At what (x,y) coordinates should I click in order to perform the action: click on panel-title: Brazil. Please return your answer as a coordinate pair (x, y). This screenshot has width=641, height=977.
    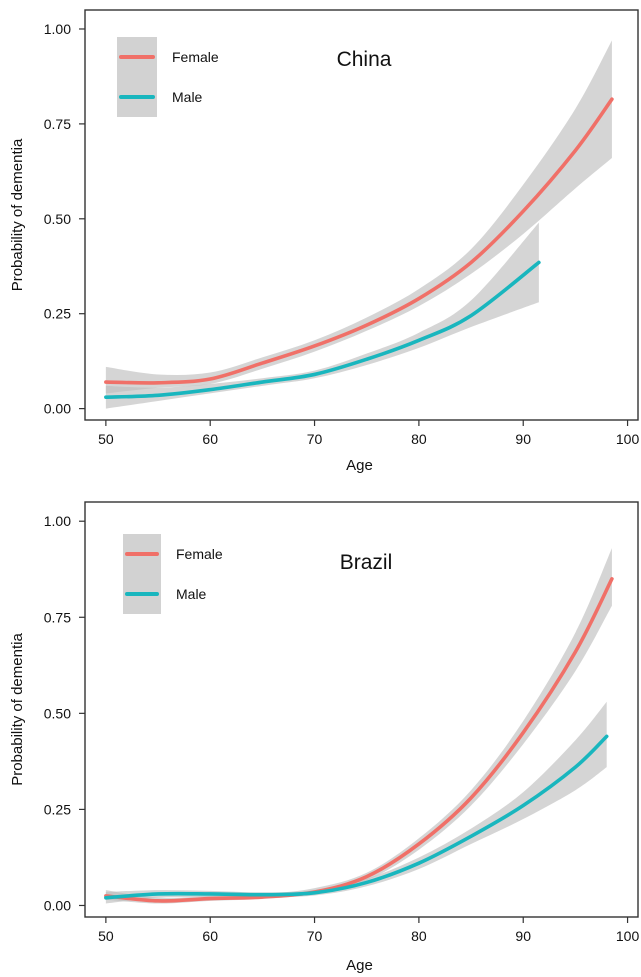
    Looking at the image, I should click on (366, 562).